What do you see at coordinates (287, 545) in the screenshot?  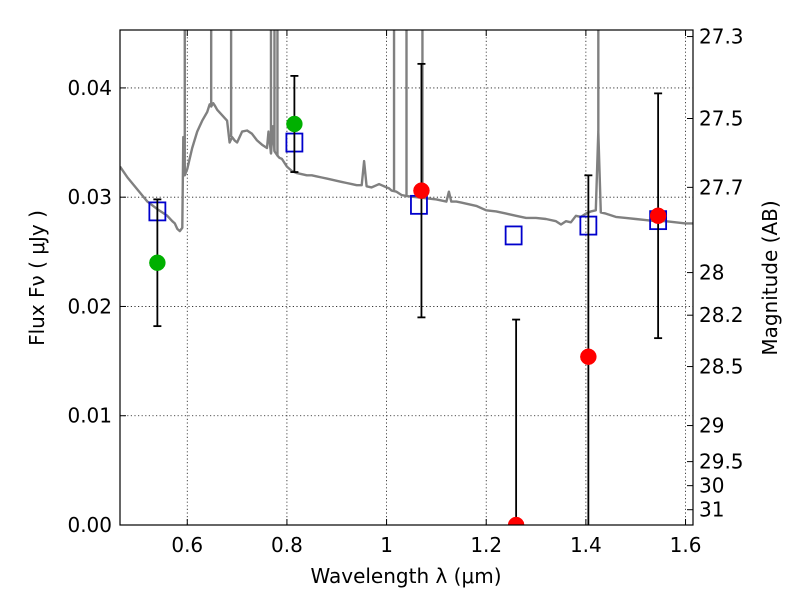 I see `x-tick-label: 0.8` at bounding box center [287, 545].